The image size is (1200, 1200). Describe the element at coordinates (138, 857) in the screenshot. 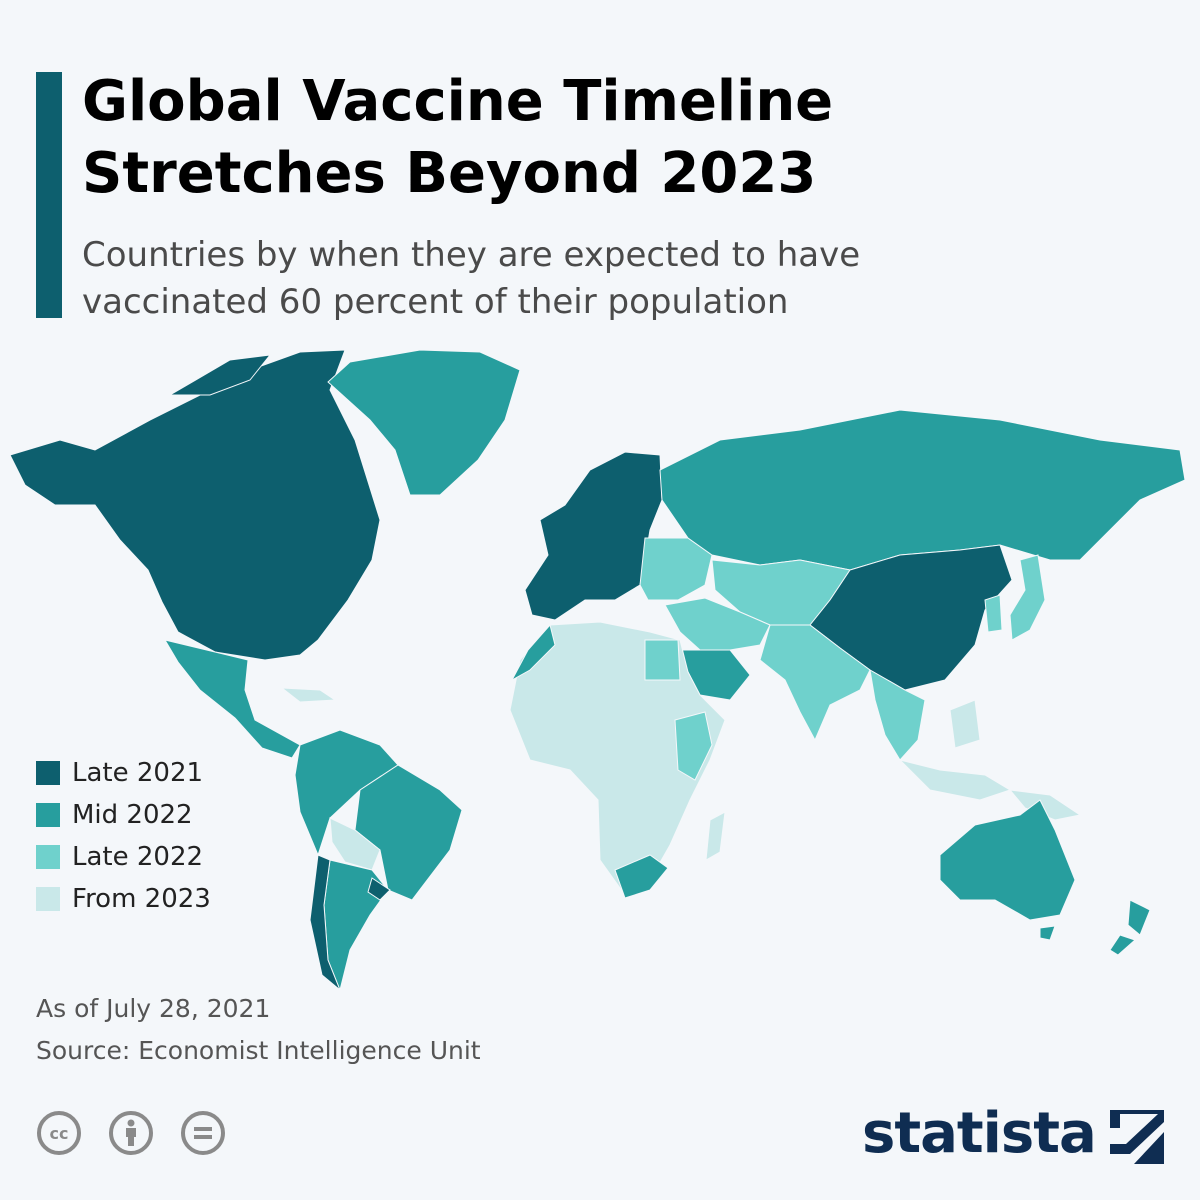

I see `legend-label: Late 2022` at that location.